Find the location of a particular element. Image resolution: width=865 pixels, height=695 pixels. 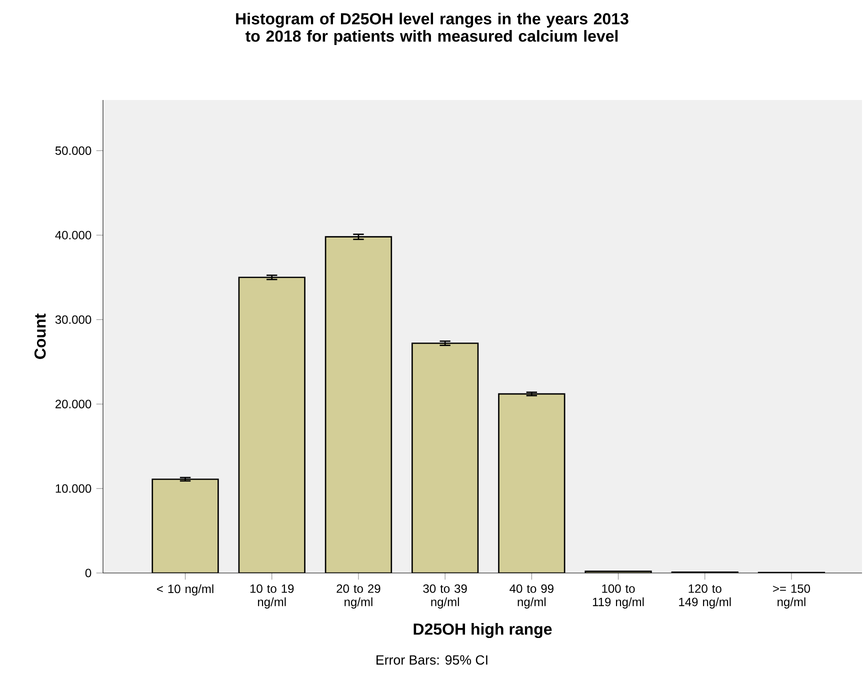

y-tick-label: 50.000 is located at coordinates (73, 150).